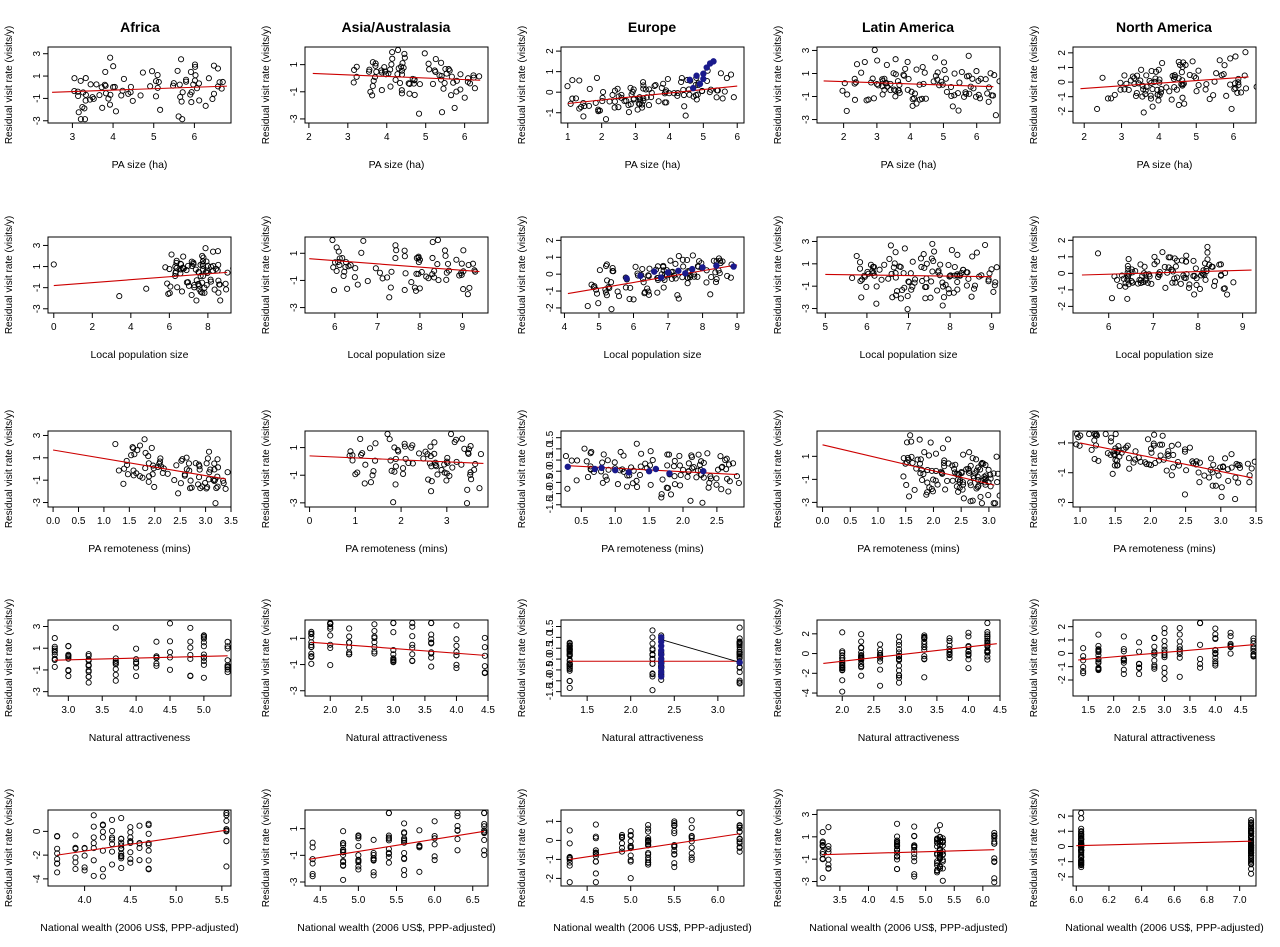 This screenshot has height=947, width=1280. What do you see at coordinates (1243, 327) in the screenshot?
I see `x-tick-label: 9` at bounding box center [1243, 327].